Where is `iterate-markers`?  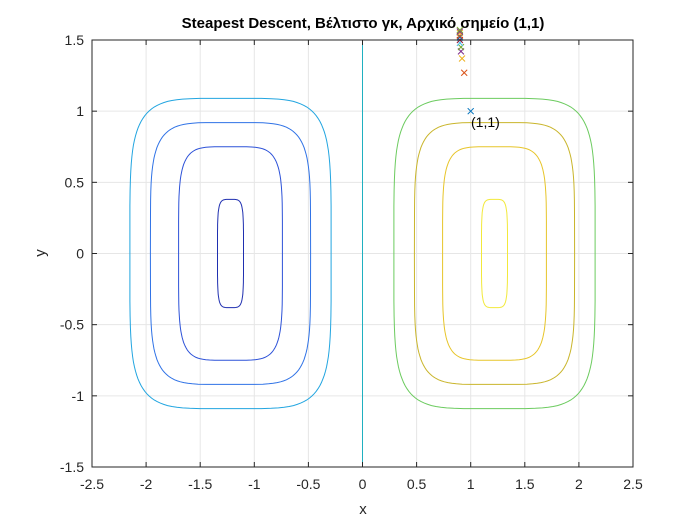 iterate-markers is located at coordinates (465, 70).